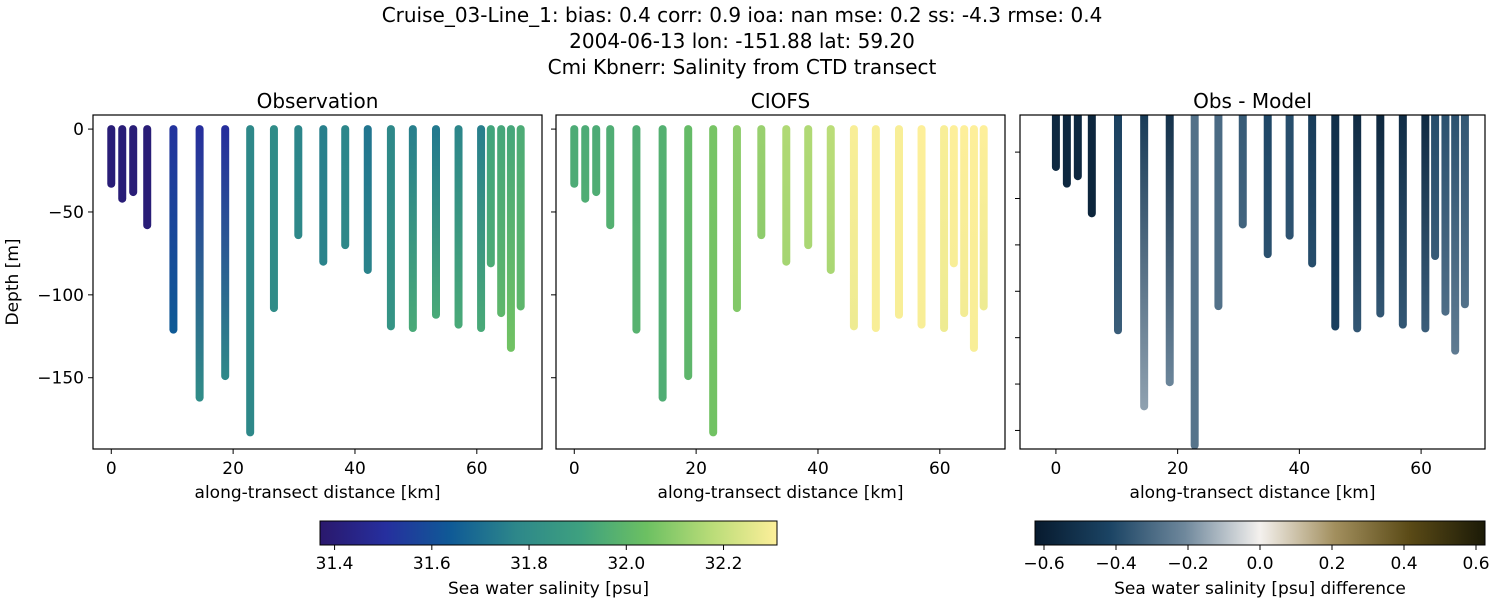 The image size is (1500, 604). Describe the element at coordinates (318, 101) in the screenshot. I see `panel-title: Observation` at that location.